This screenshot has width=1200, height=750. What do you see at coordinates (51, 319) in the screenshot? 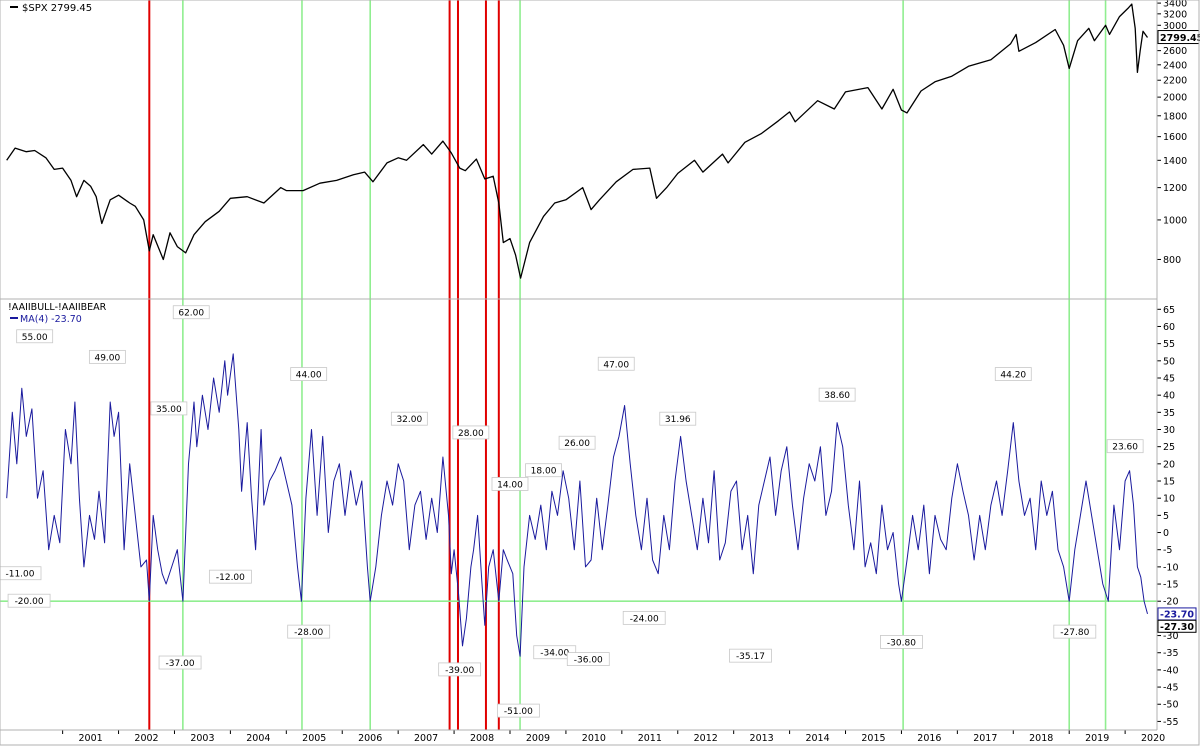
I see `ma-legend-label: MA(4) -23.70` at bounding box center [51, 319].